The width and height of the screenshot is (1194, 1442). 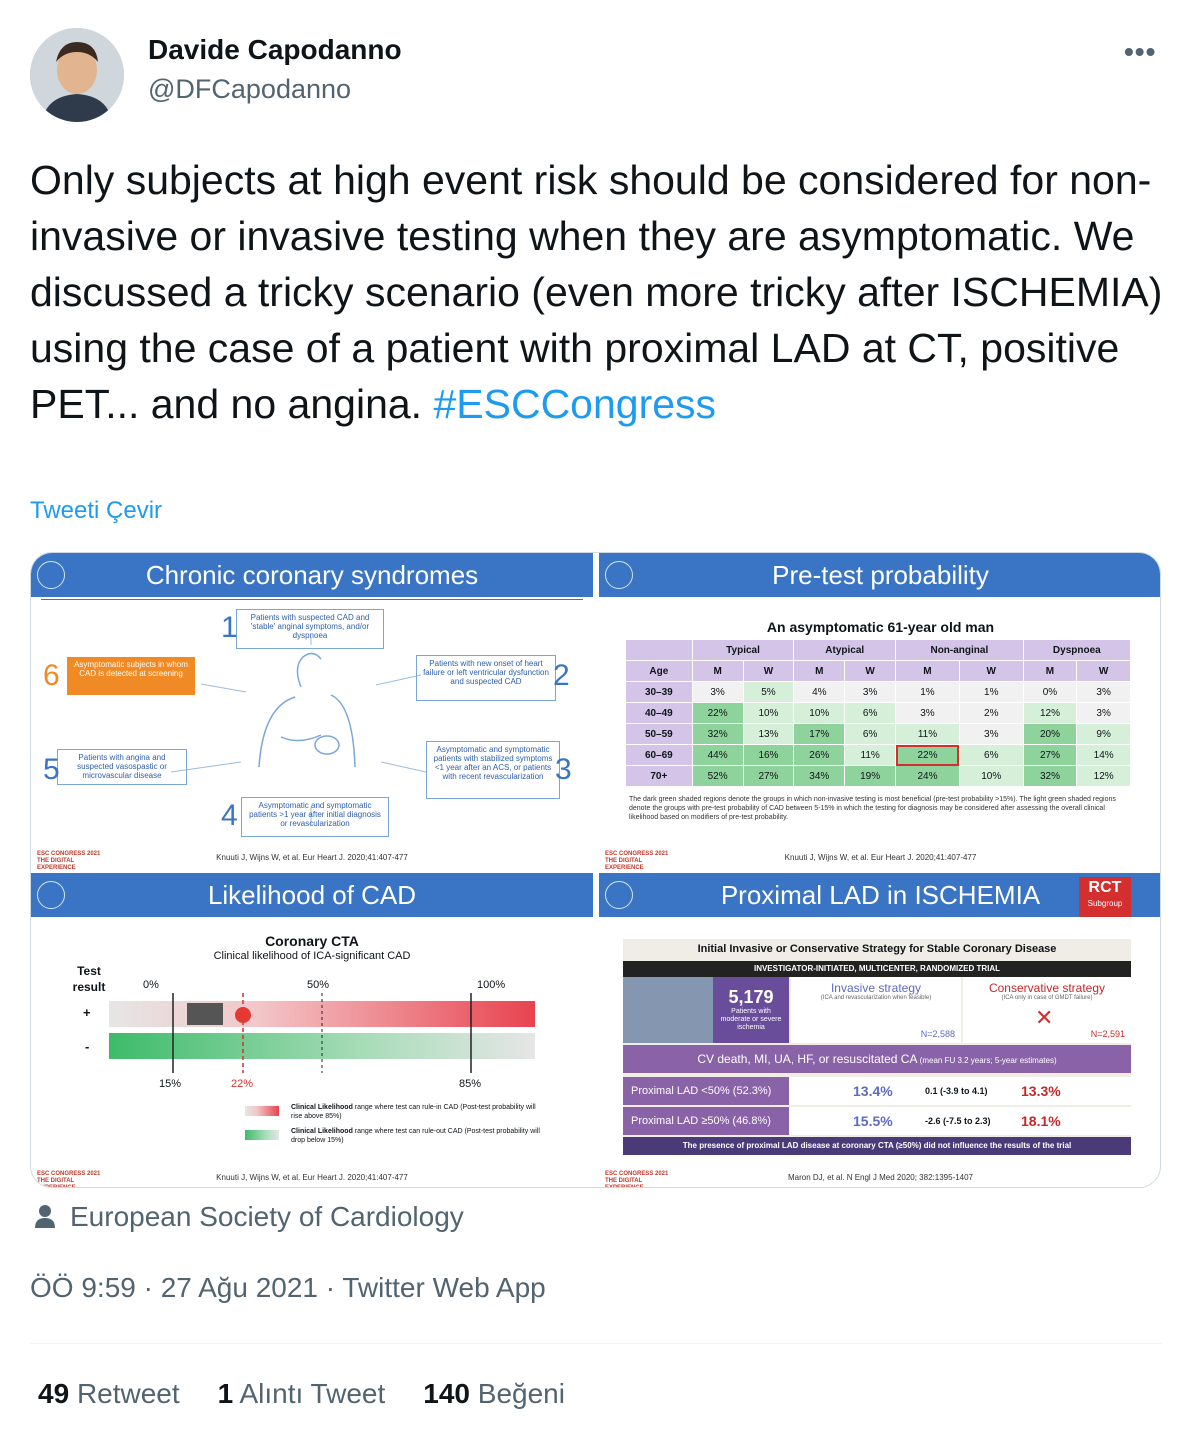 I want to click on patients-count: 5,179, so click(x=751, y=997).